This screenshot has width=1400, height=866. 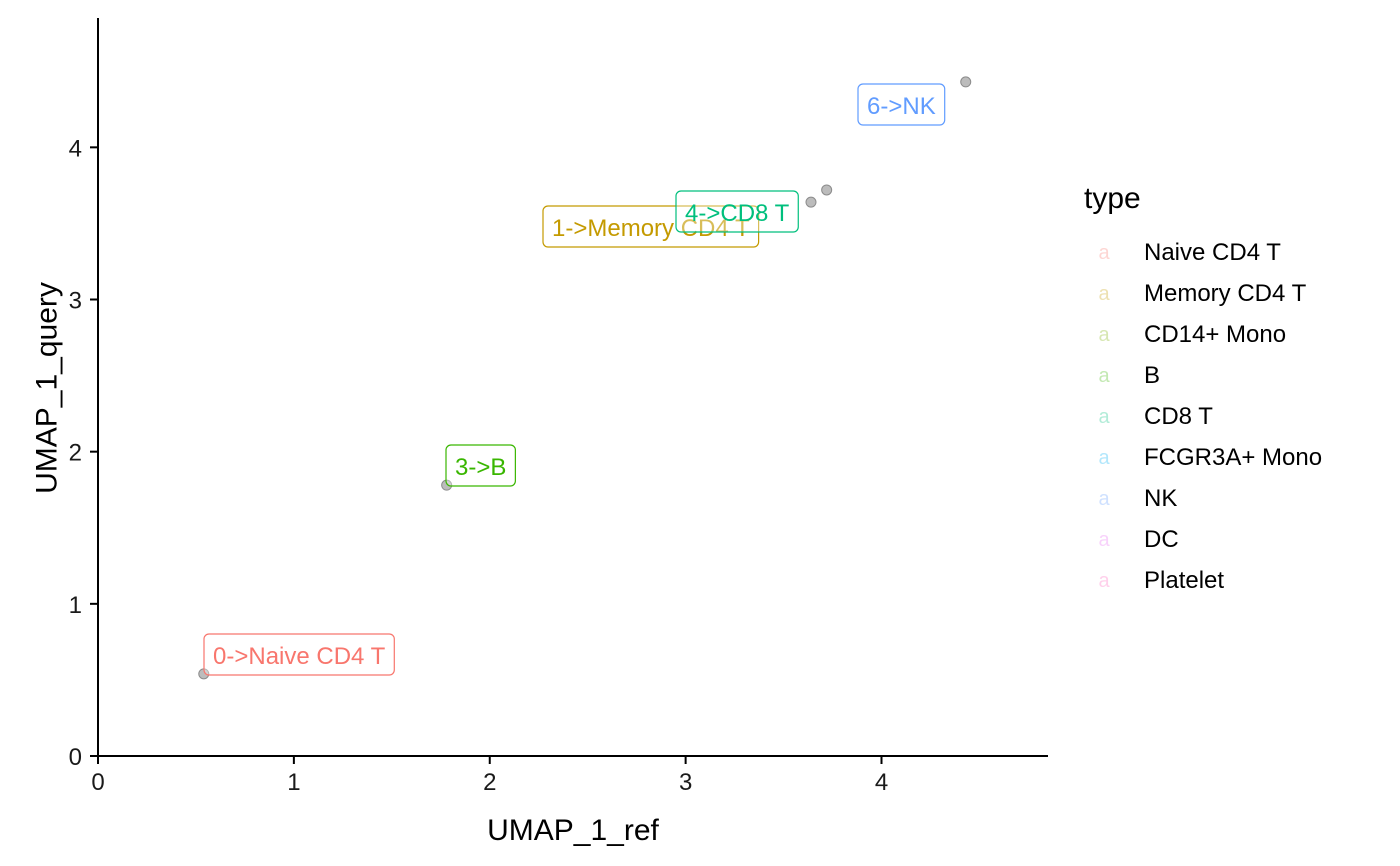 I want to click on point-label: 3->B, so click(x=480, y=465).